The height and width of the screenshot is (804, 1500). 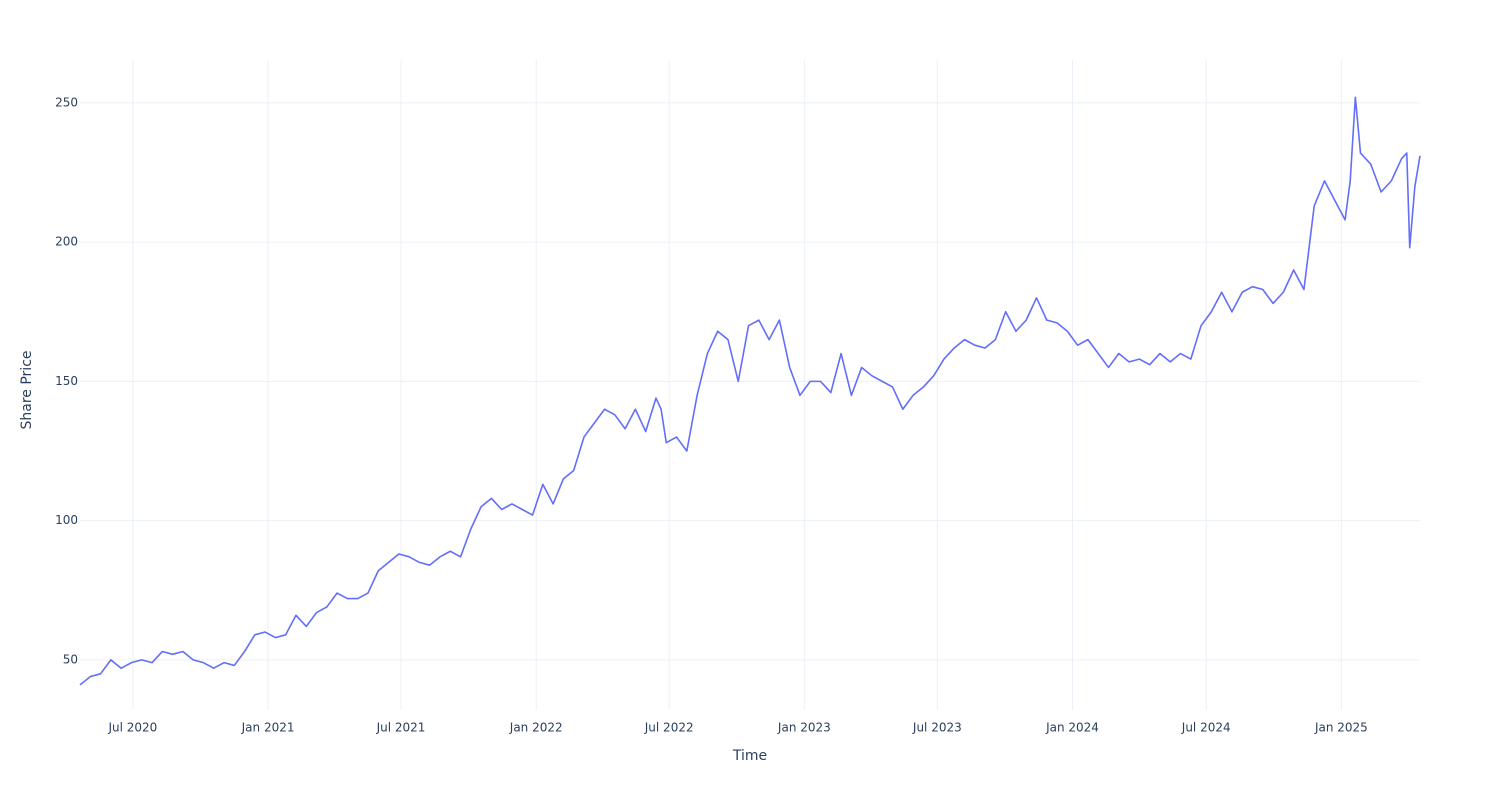 What do you see at coordinates (749, 756) in the screenshot?
I see `x-axis-title: Time` at bounding box center [749, 756].